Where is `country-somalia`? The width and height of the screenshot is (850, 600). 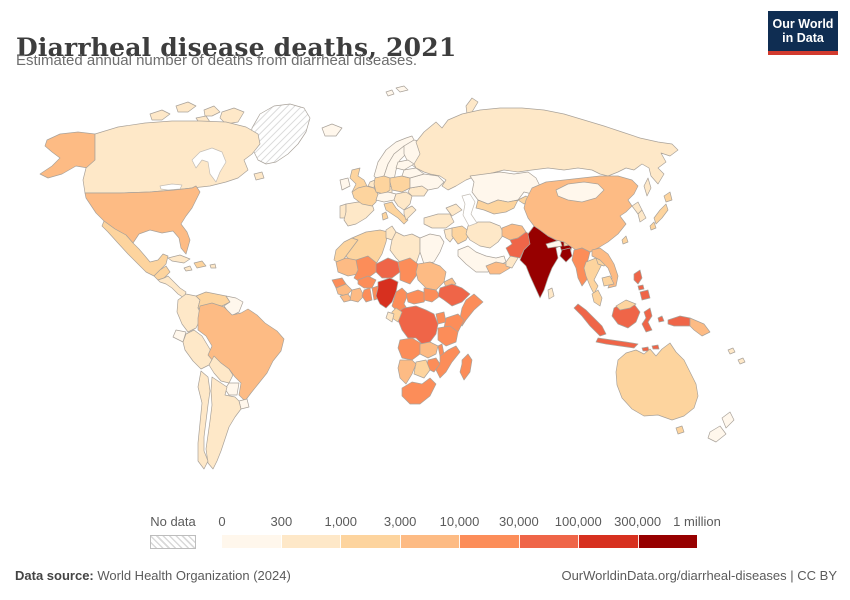 country-somalia is located at coordinates (471, 310).